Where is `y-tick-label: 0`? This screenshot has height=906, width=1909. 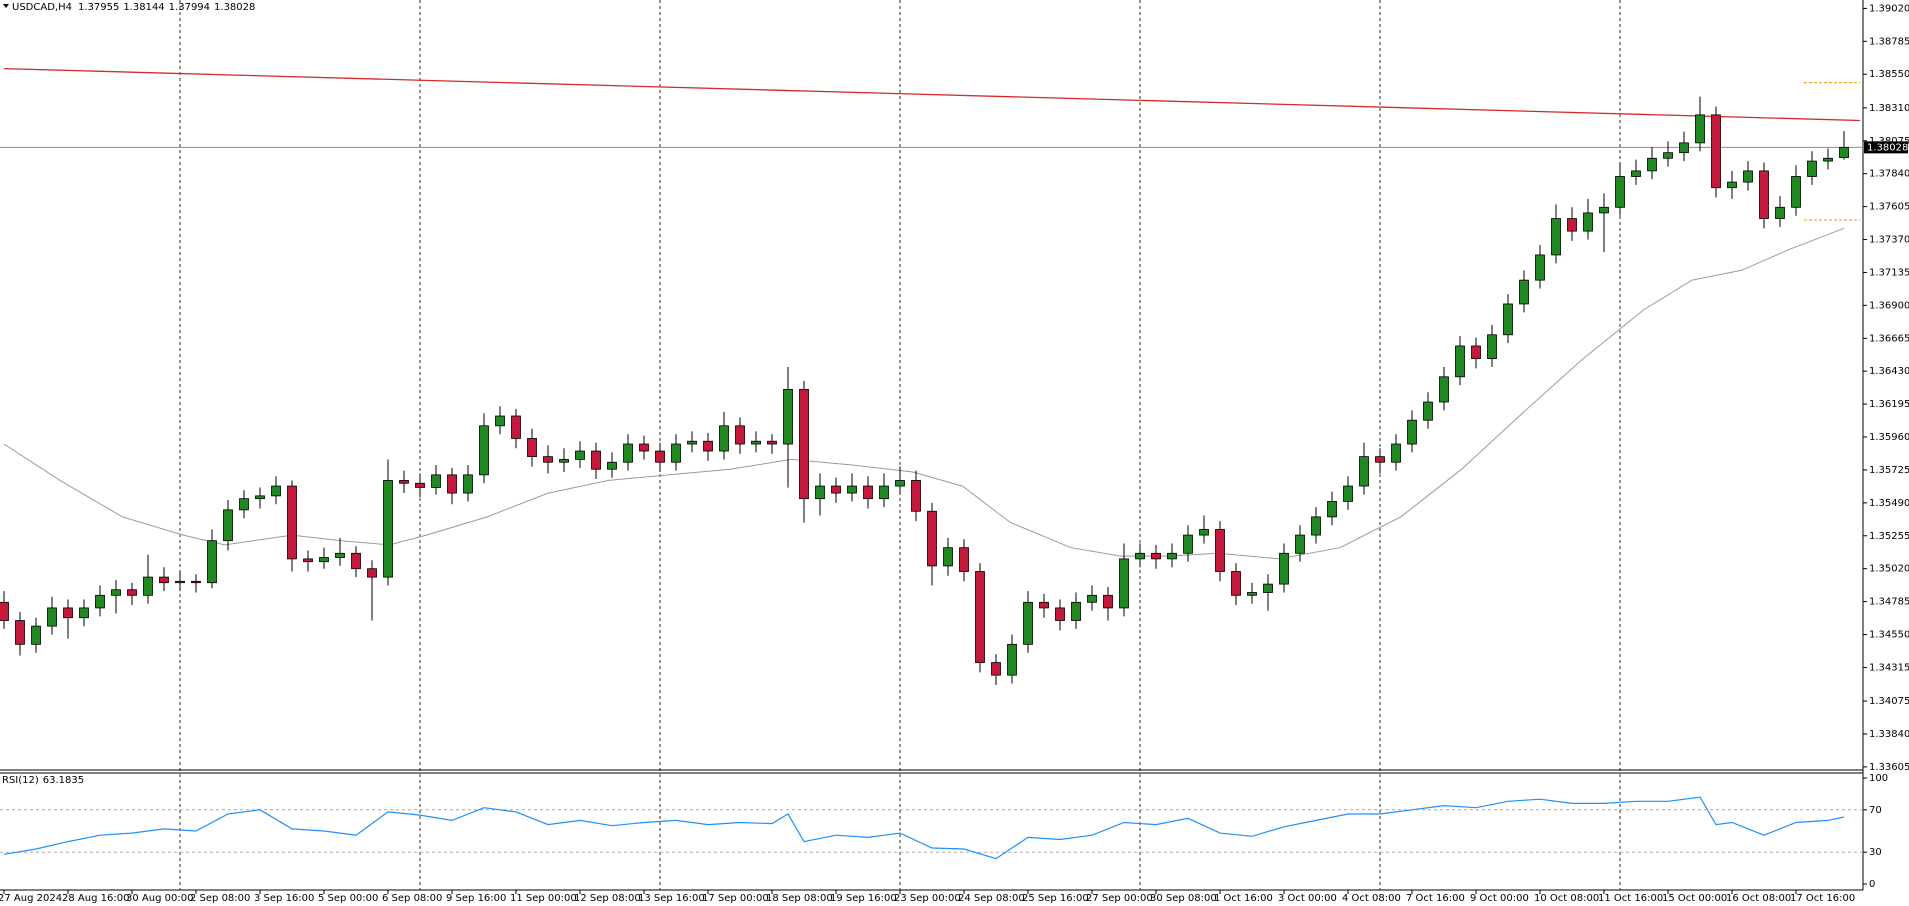 y-tick-label: 0 is located at coordinates (1872, 884).